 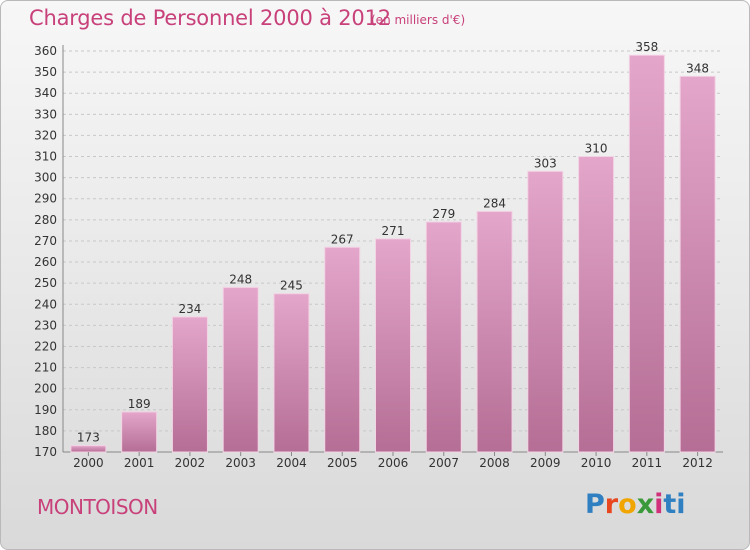 What do you see at coordinates (45, 199) in the screenshot?
I see `y-tick-label: 290` at bounding box center [45, 199].